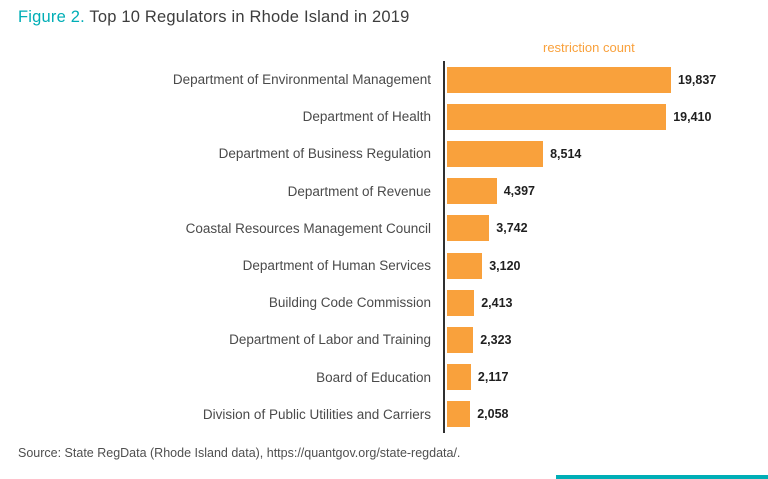 The height and width of the screenshot is (479, 768). I want to click on chart-row: Department of Human Services 3,120, so click(384, 265).